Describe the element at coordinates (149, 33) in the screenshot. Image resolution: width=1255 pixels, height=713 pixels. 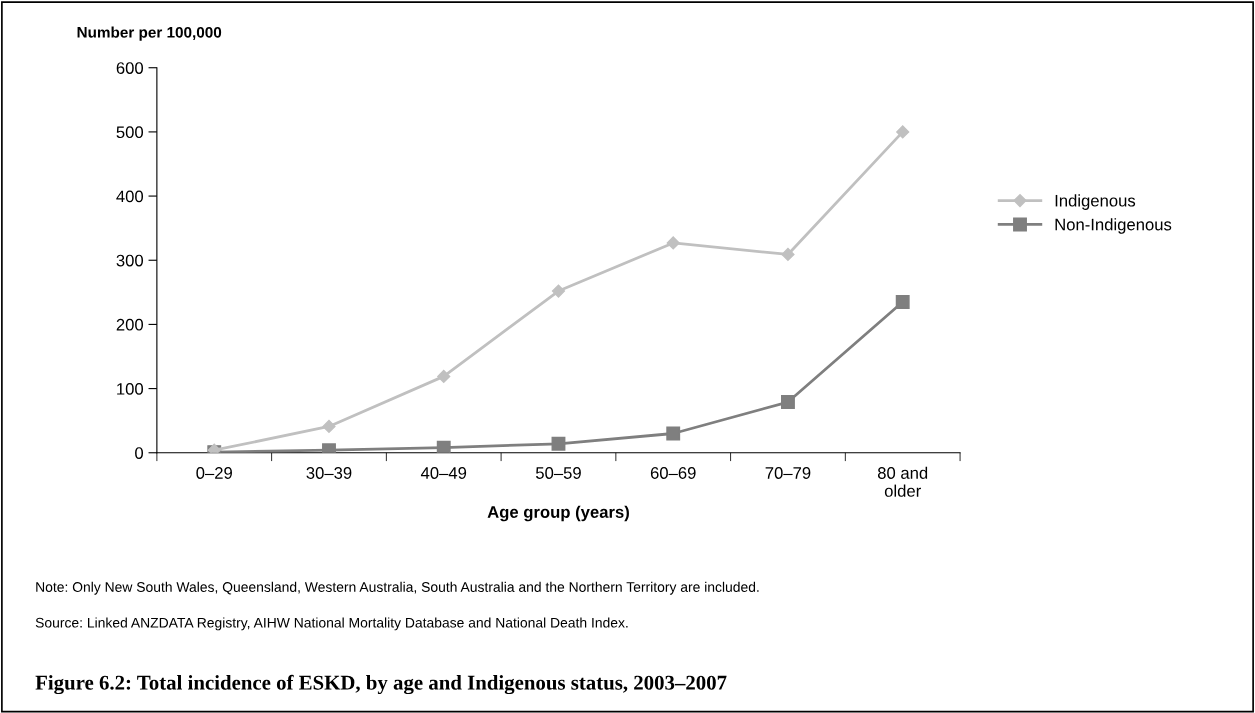
I see `y-axis-title: Number per 100,000` at that location.